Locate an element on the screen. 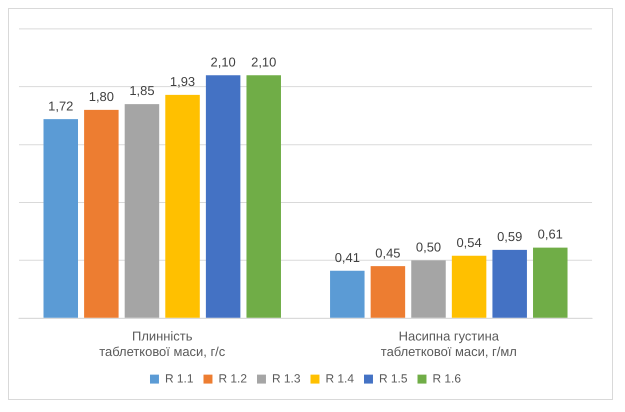 The width and height of the screenshot is (625, 412). data-label: 0,59 is located at coordinates (509, 236).